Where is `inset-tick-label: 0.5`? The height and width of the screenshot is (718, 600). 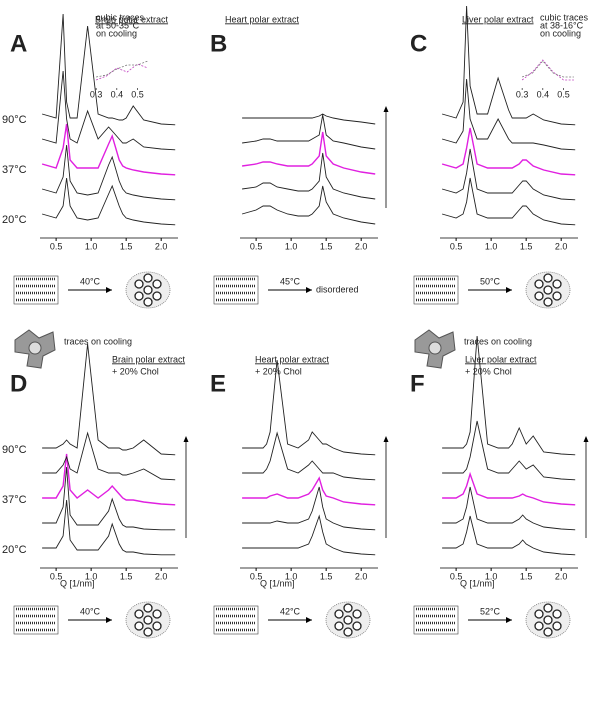 inset-tick-label: 0.5 is located at coordinates (563, 94).